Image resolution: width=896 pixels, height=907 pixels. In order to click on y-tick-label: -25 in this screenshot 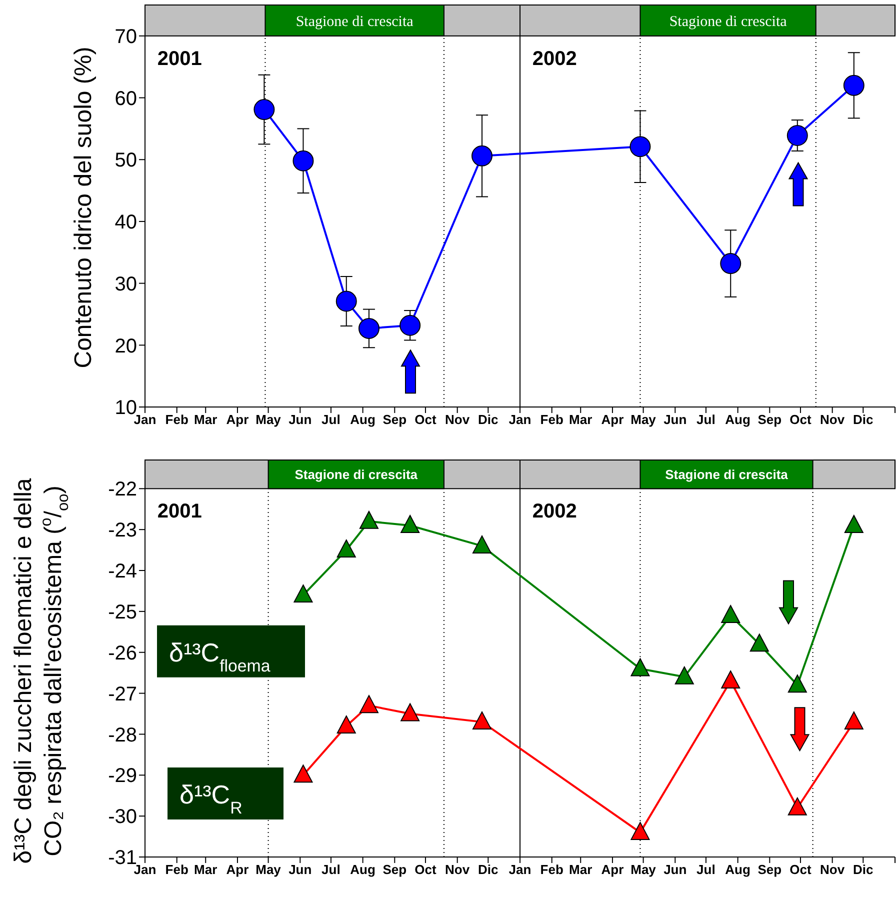, I will do `click(122, 613)`.